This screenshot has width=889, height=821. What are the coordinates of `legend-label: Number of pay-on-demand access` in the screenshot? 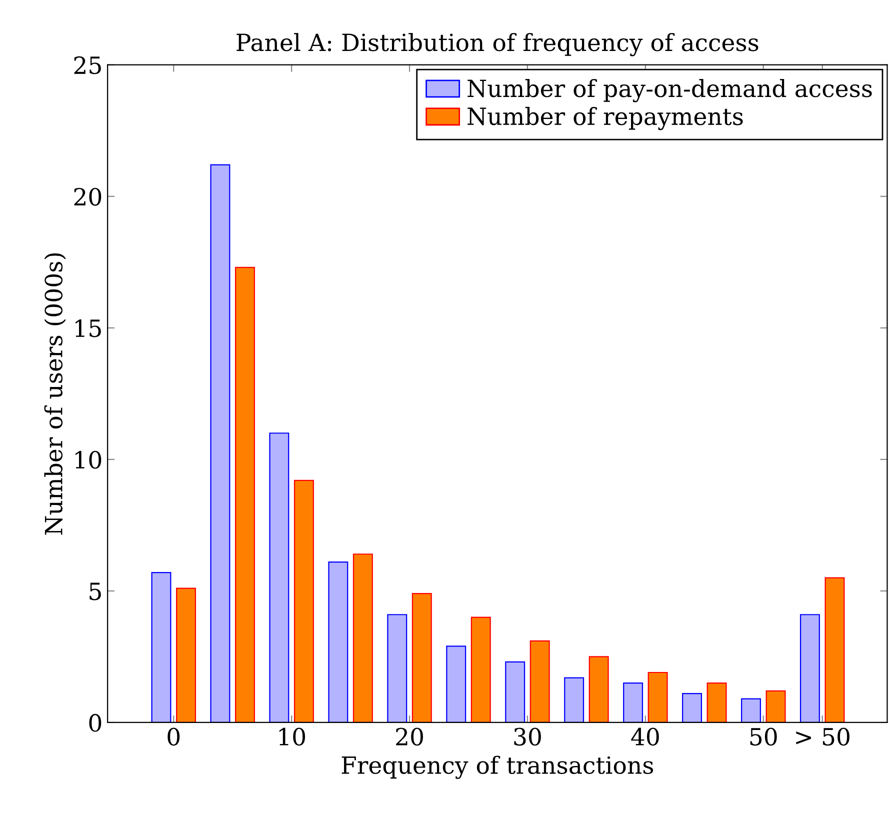 It's located at (670, 90).